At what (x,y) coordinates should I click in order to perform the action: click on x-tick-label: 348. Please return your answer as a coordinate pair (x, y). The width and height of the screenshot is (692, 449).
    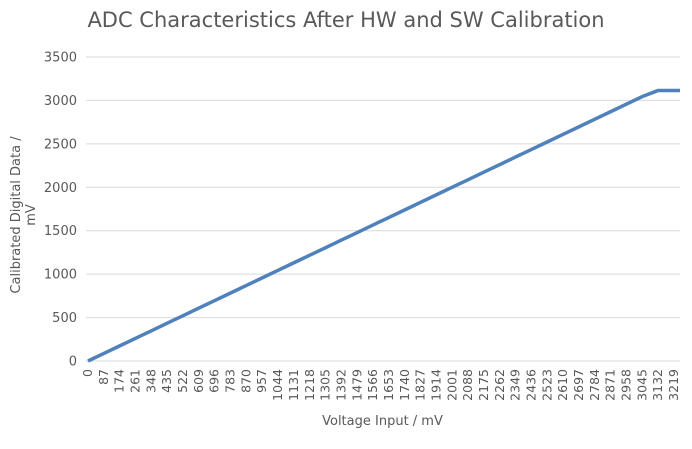
    Looking at the image, I should click on (150, 381).